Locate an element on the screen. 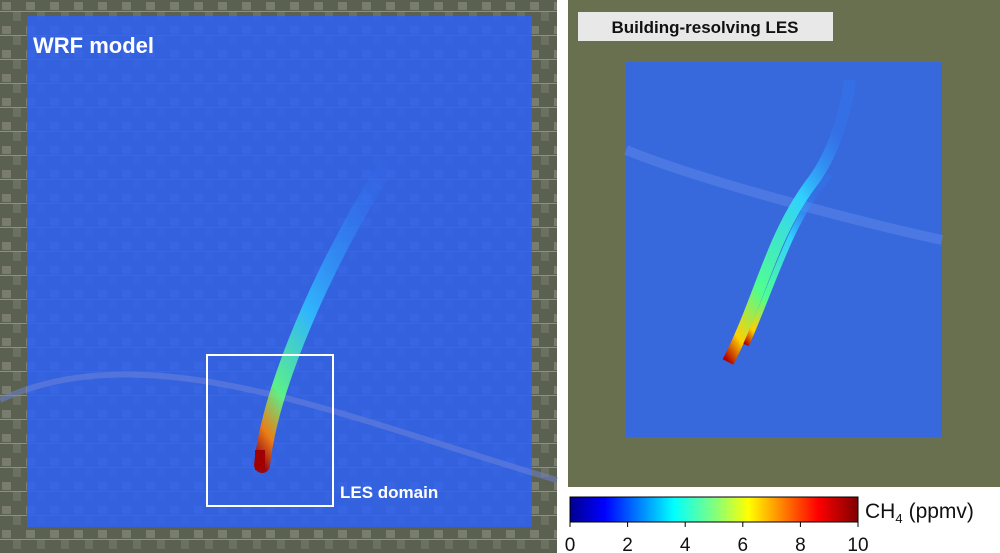  source is located at coordinates (260, 460).